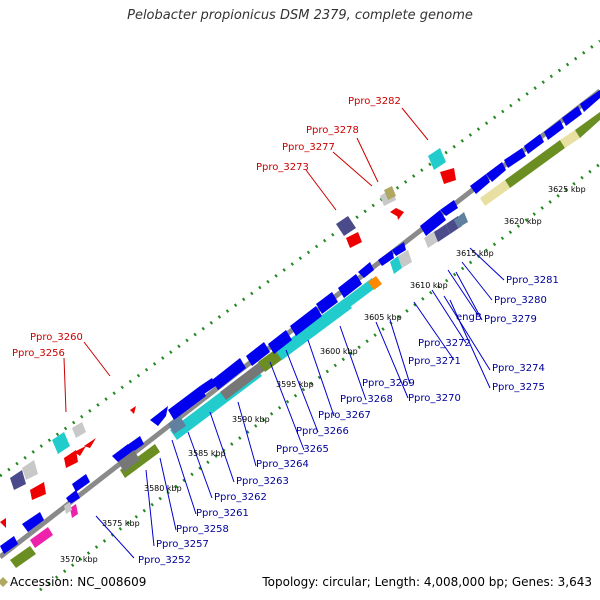  I want to click on label-ppro-3265: Ppro_3265, so click(302, 449).